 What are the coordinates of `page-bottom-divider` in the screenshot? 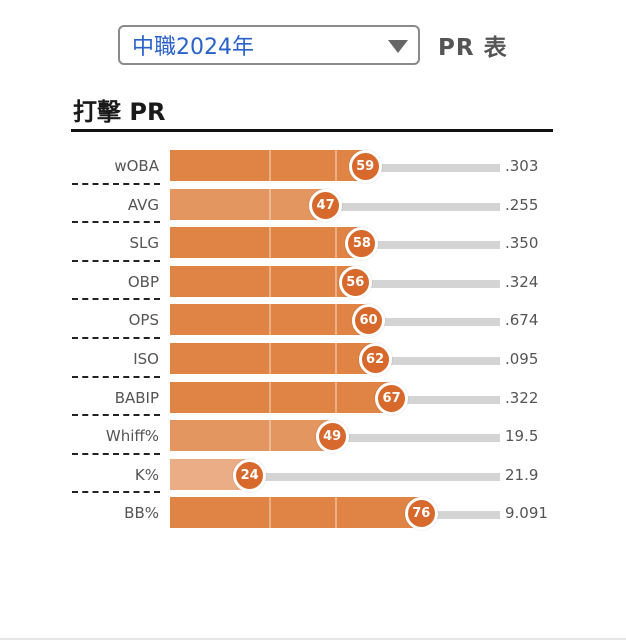 It's located at (313, 639).